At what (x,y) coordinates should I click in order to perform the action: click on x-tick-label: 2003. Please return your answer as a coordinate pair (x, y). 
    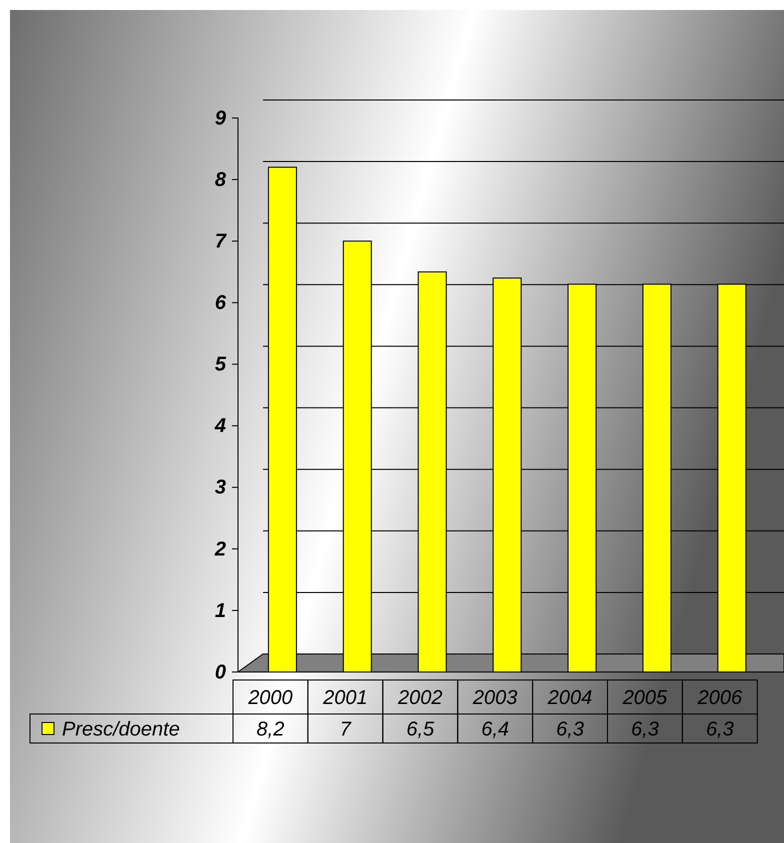
    Looking at the image, I should click on (495, 698).